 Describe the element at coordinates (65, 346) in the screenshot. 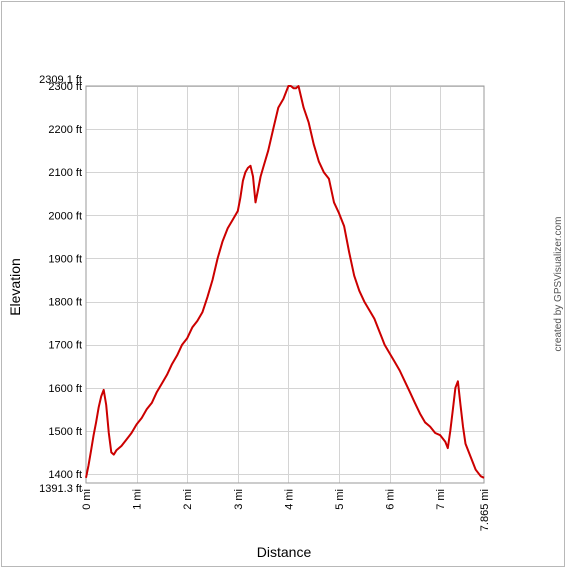

I see `y-tick-label: 1700 ft` at that location.